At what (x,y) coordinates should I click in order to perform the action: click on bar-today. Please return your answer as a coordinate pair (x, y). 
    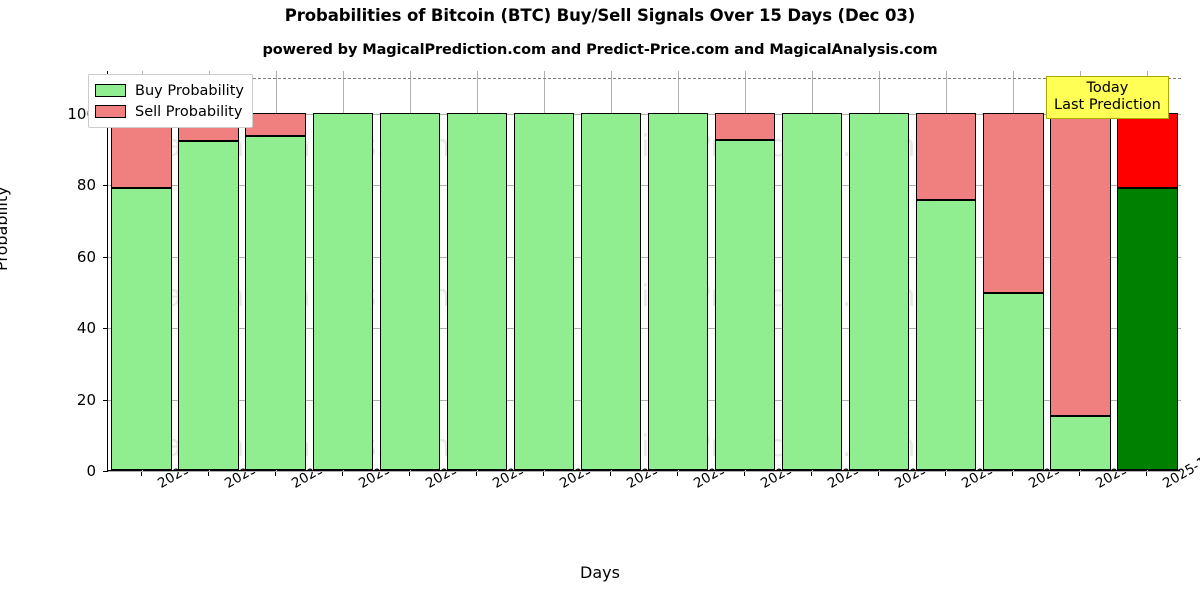
    Looking at the image, I should click on (1147, 270).